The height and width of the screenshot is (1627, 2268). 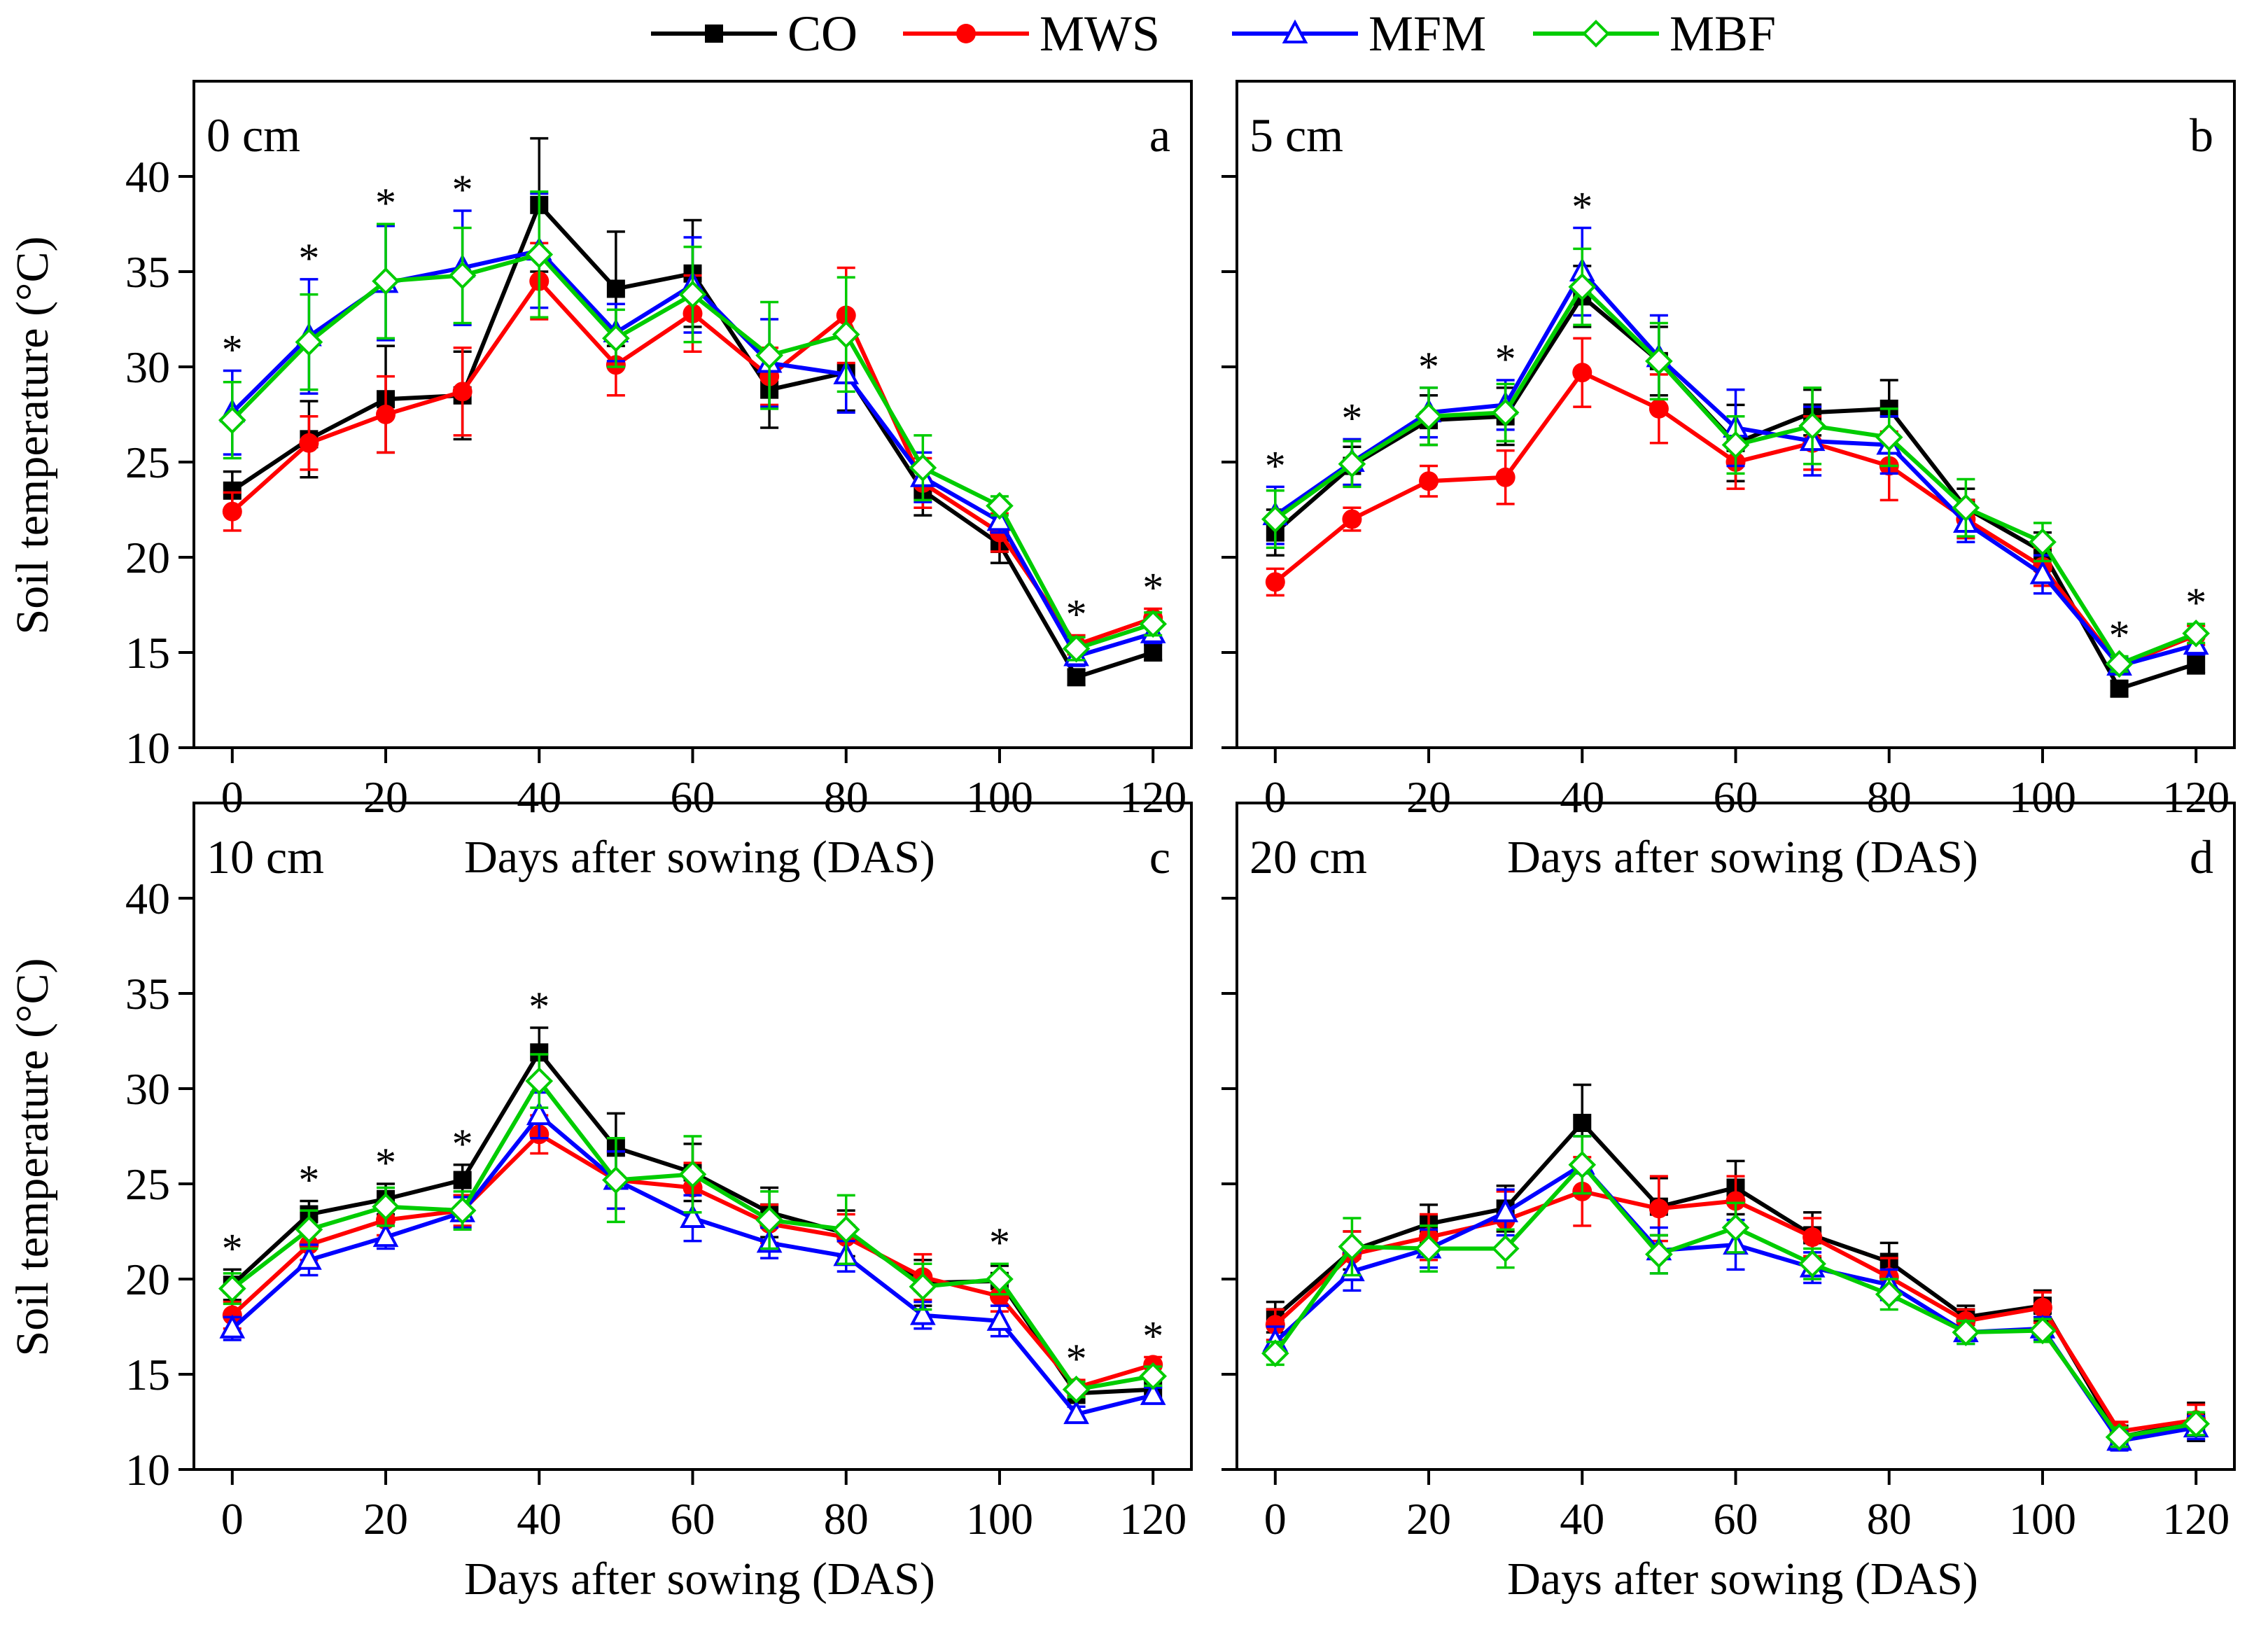 What do you see at coordinates (1213, 34) in the screenshot?
I see `legend: CO MWS MFM MBF` at bounding box center [1213, 34].